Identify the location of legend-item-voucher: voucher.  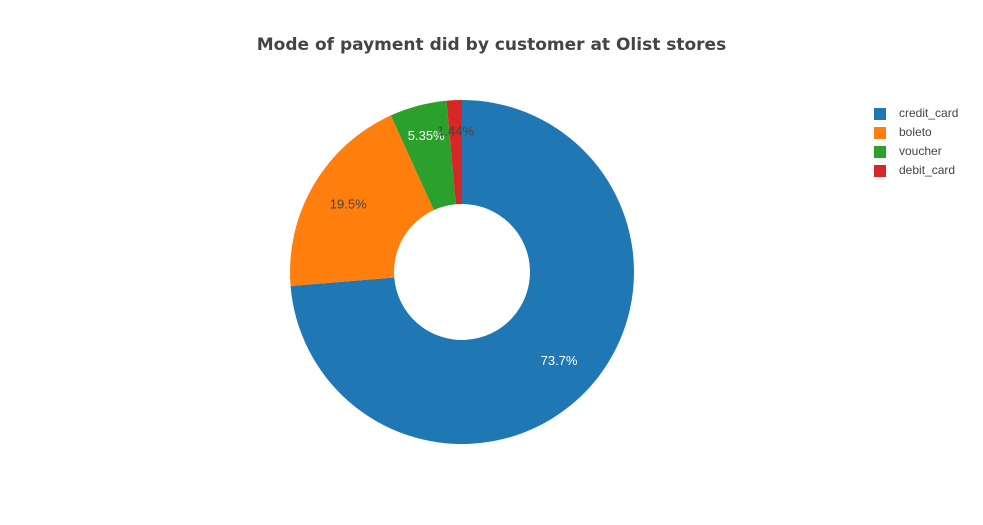
(908, 151).